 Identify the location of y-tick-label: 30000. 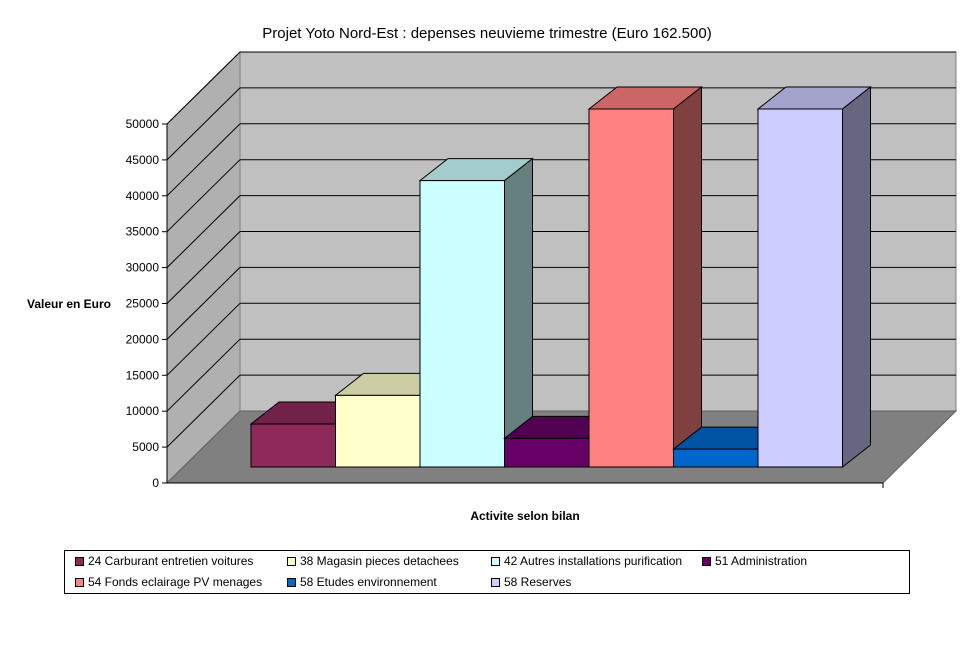
(143, 268).